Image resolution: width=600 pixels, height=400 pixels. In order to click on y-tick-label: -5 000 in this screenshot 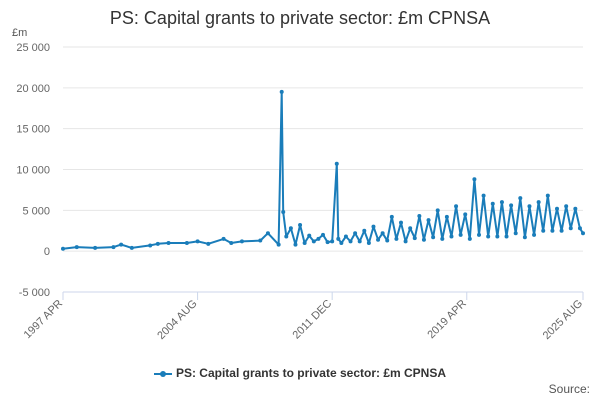, I will do `click(34, 293)`.